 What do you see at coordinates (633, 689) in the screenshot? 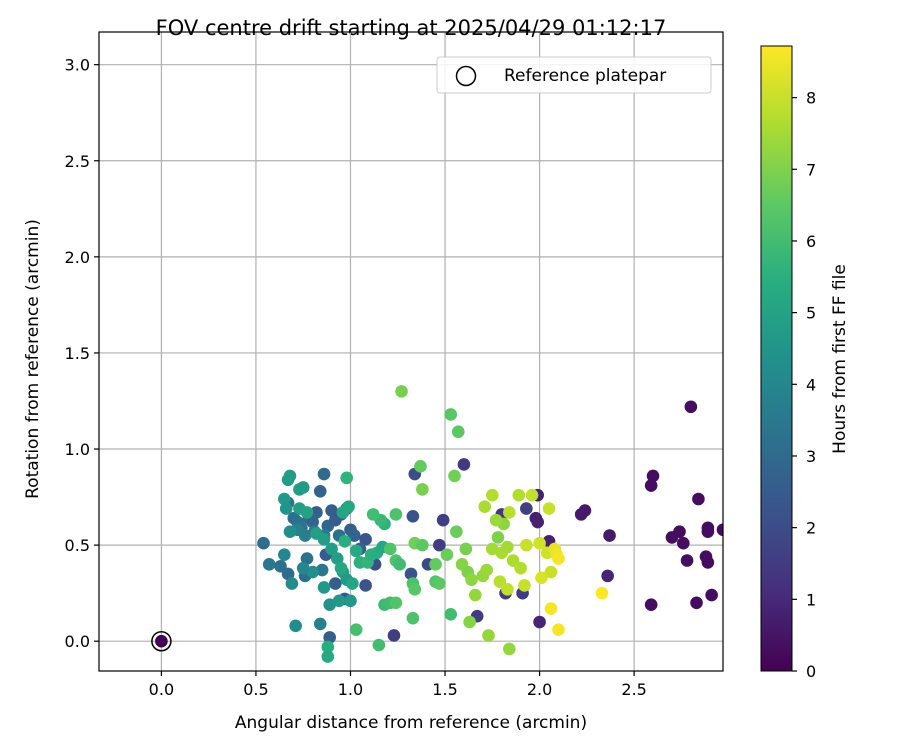
I see `x-tick-label: 2.5` at bounding box center [633, 689].